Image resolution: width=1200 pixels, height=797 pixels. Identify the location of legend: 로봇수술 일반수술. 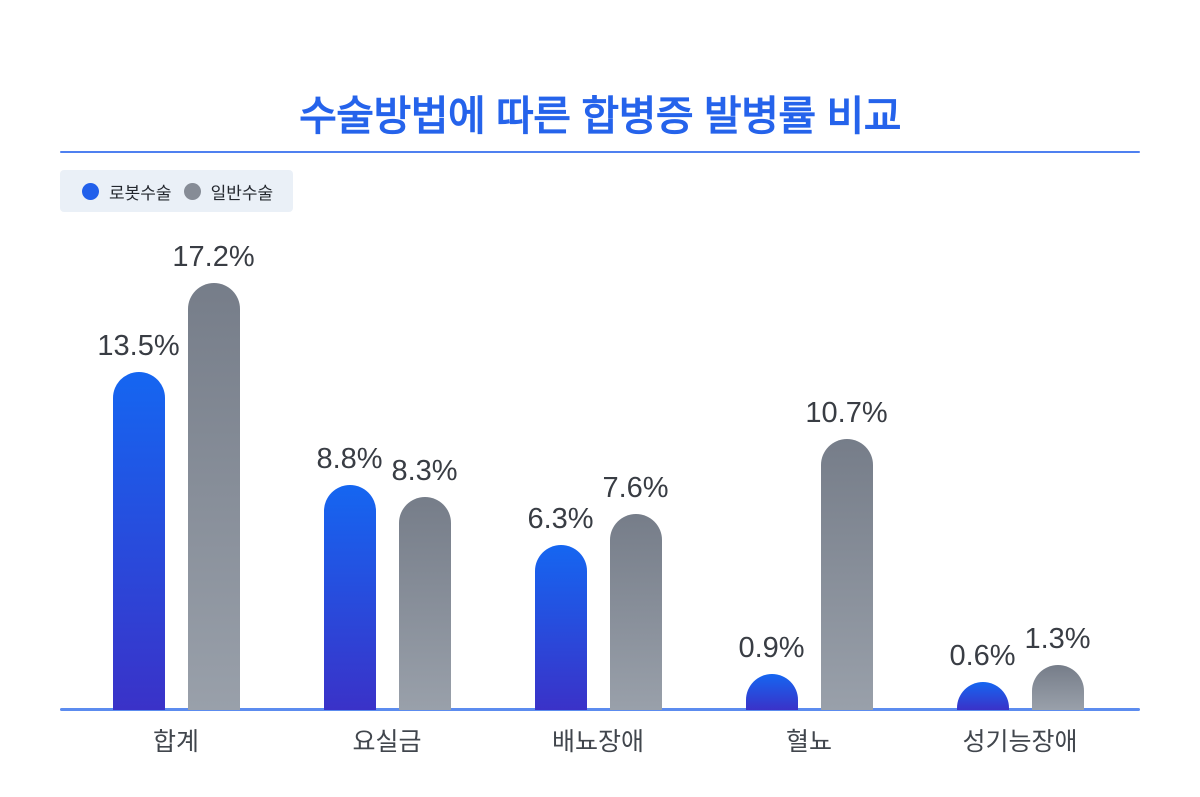
(177, 191).